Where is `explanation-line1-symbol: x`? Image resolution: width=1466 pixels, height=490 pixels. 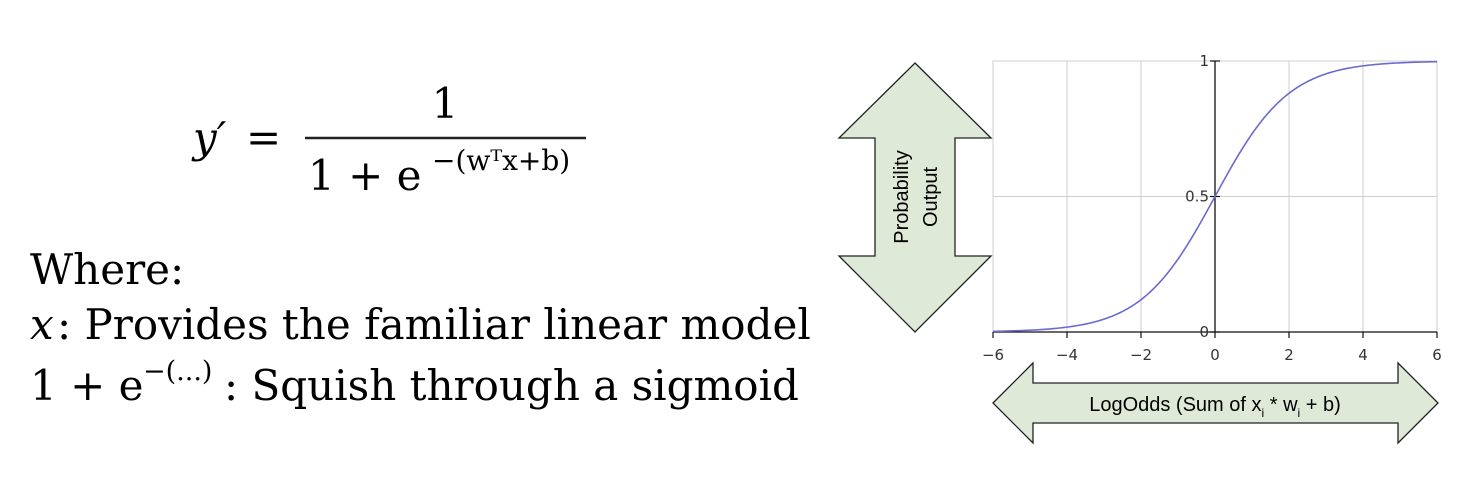
explanation-line1-symbol: x is located at coordinates (42, 324).